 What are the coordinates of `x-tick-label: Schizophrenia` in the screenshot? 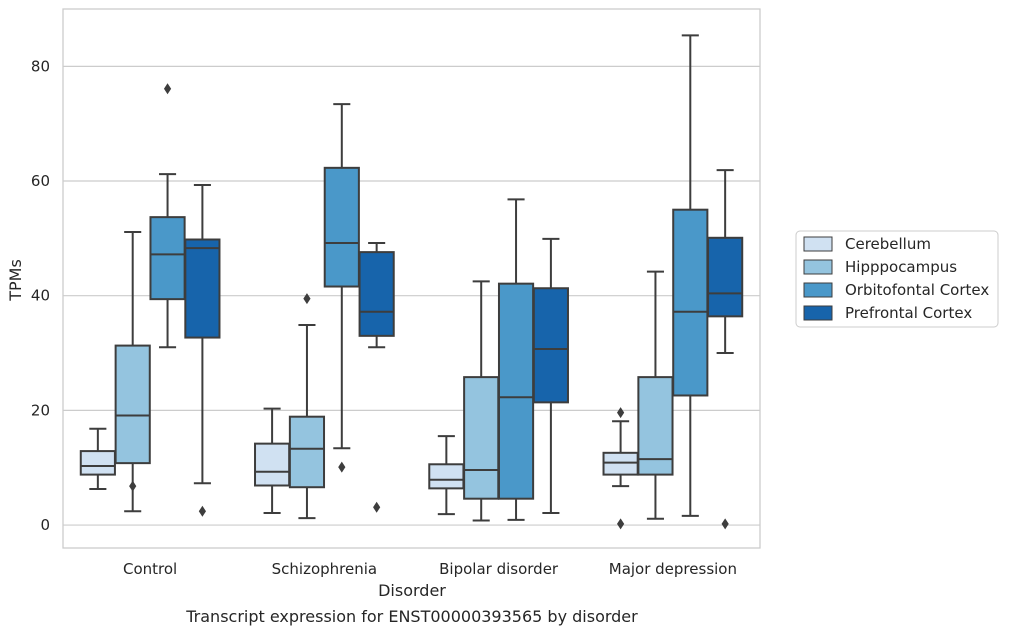 It's located at (324, 569).